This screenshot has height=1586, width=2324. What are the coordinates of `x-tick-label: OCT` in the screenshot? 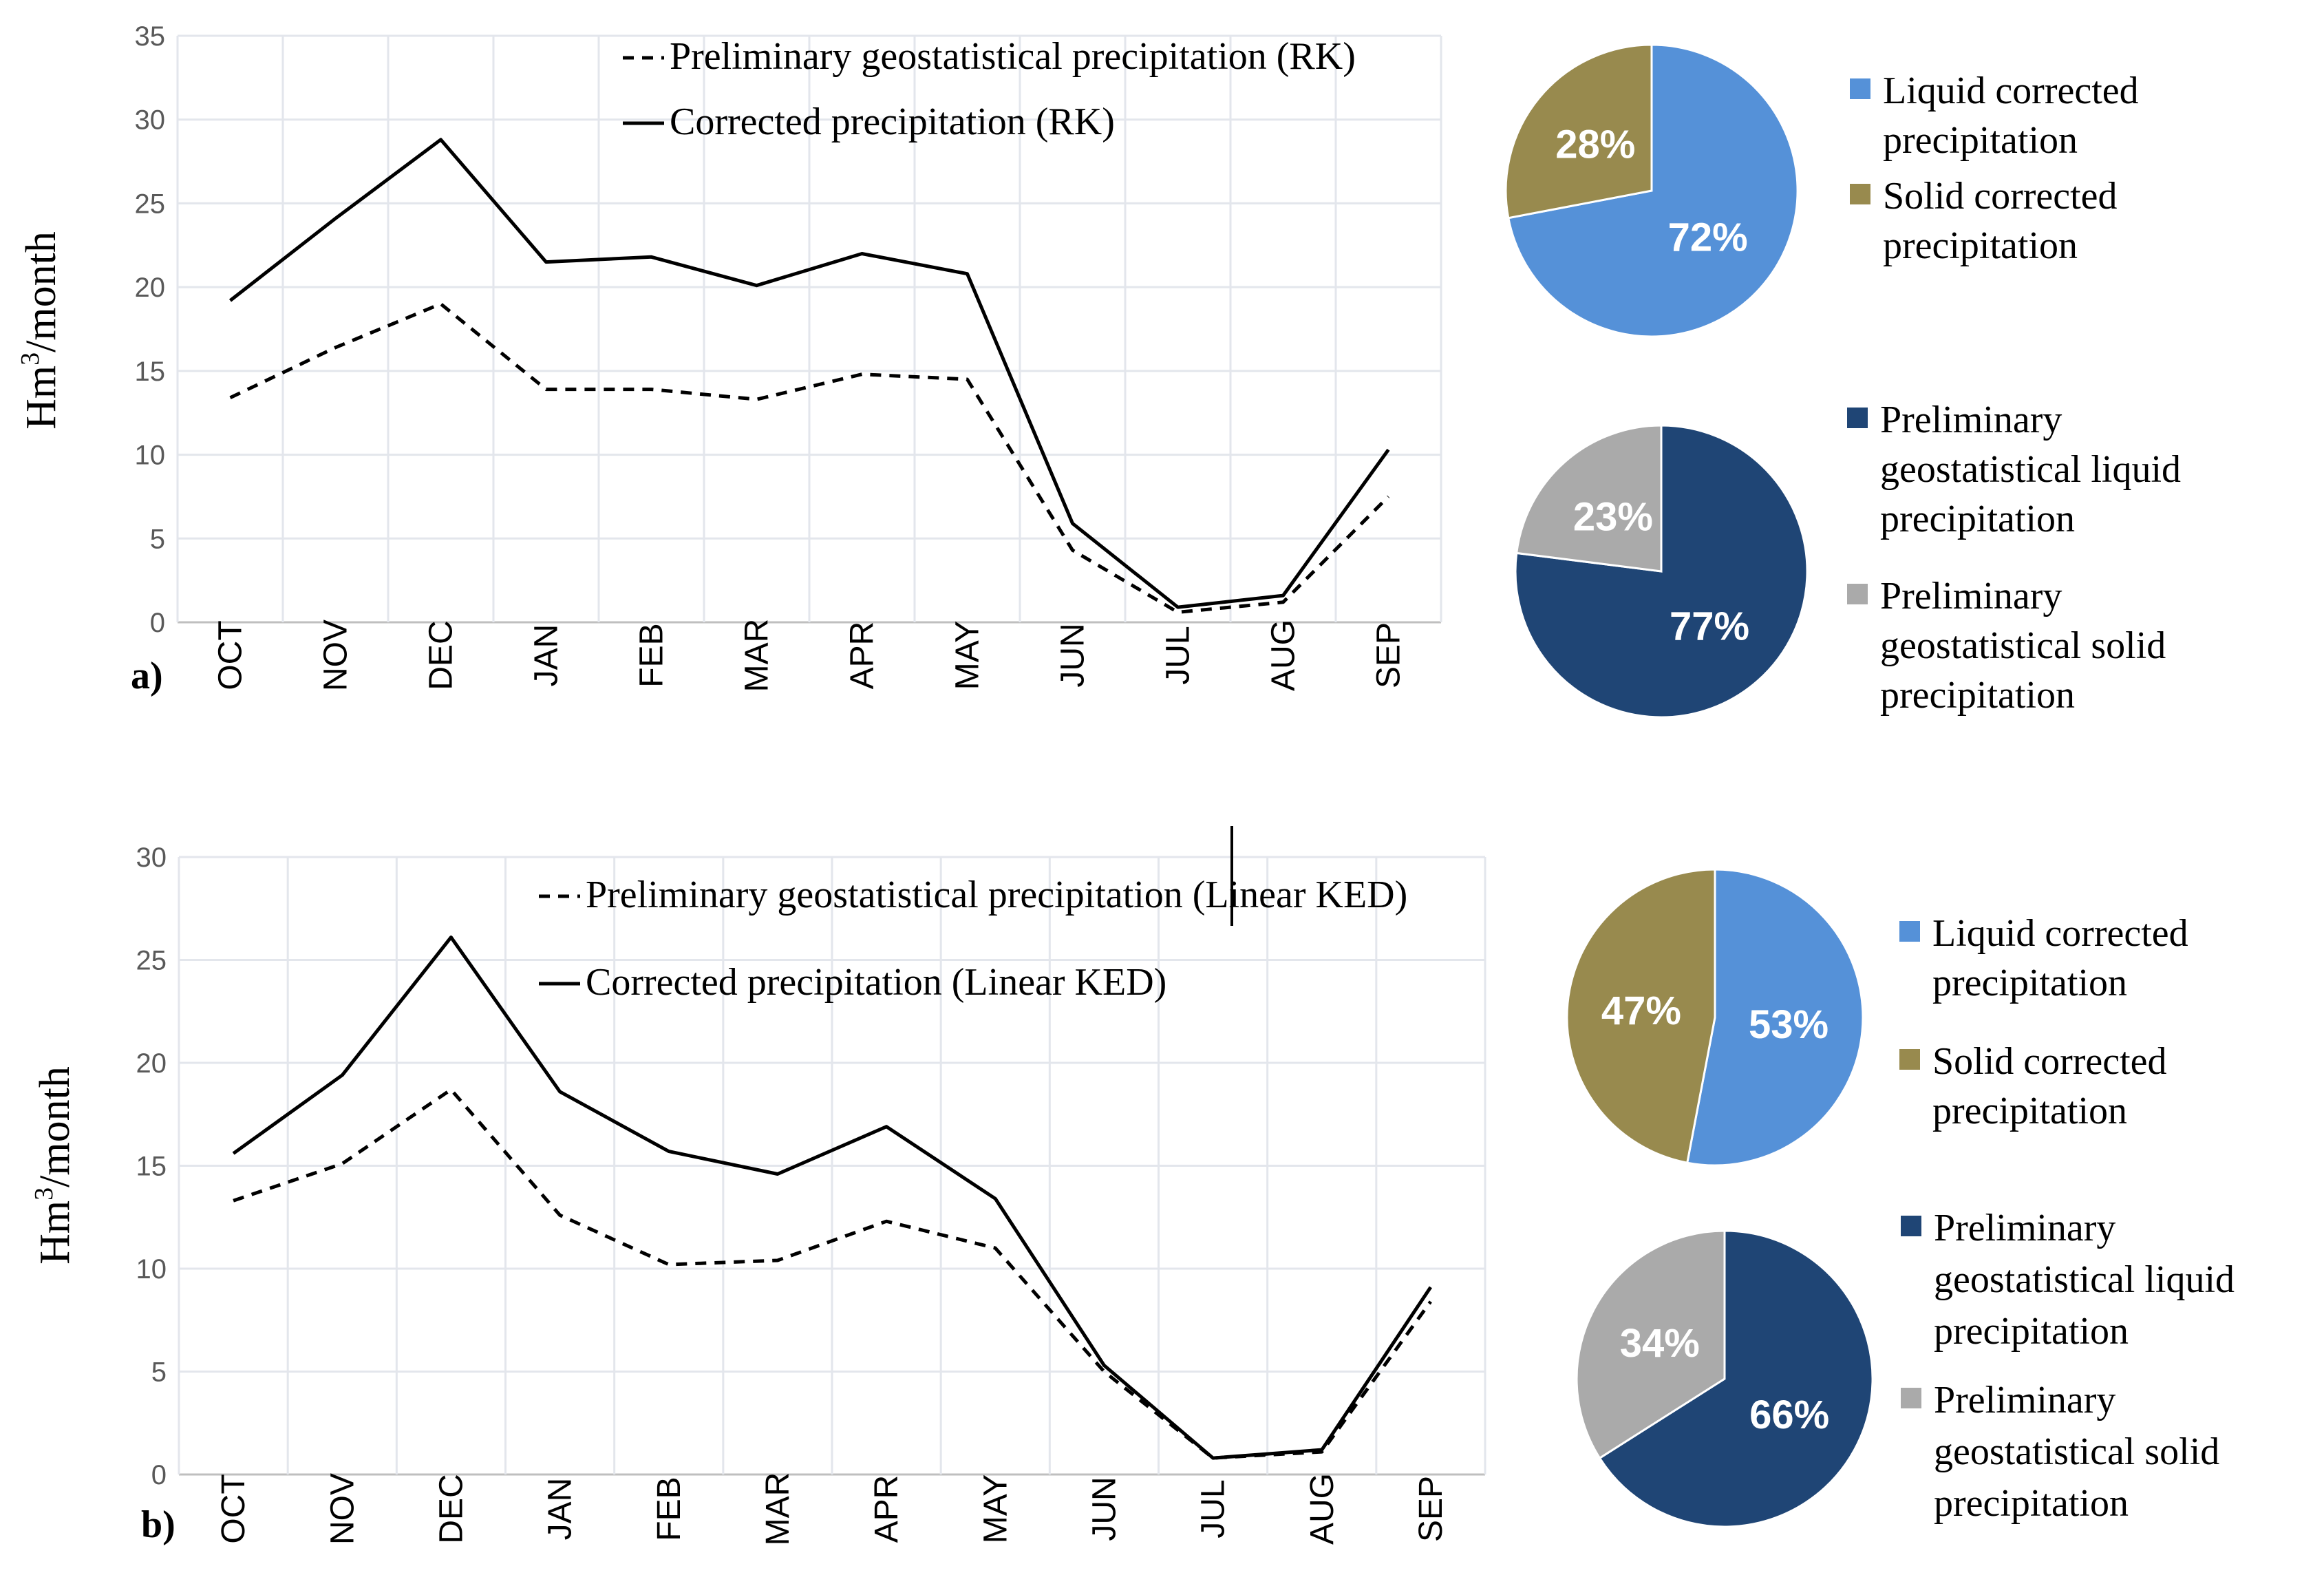 It's located at (231, 655).